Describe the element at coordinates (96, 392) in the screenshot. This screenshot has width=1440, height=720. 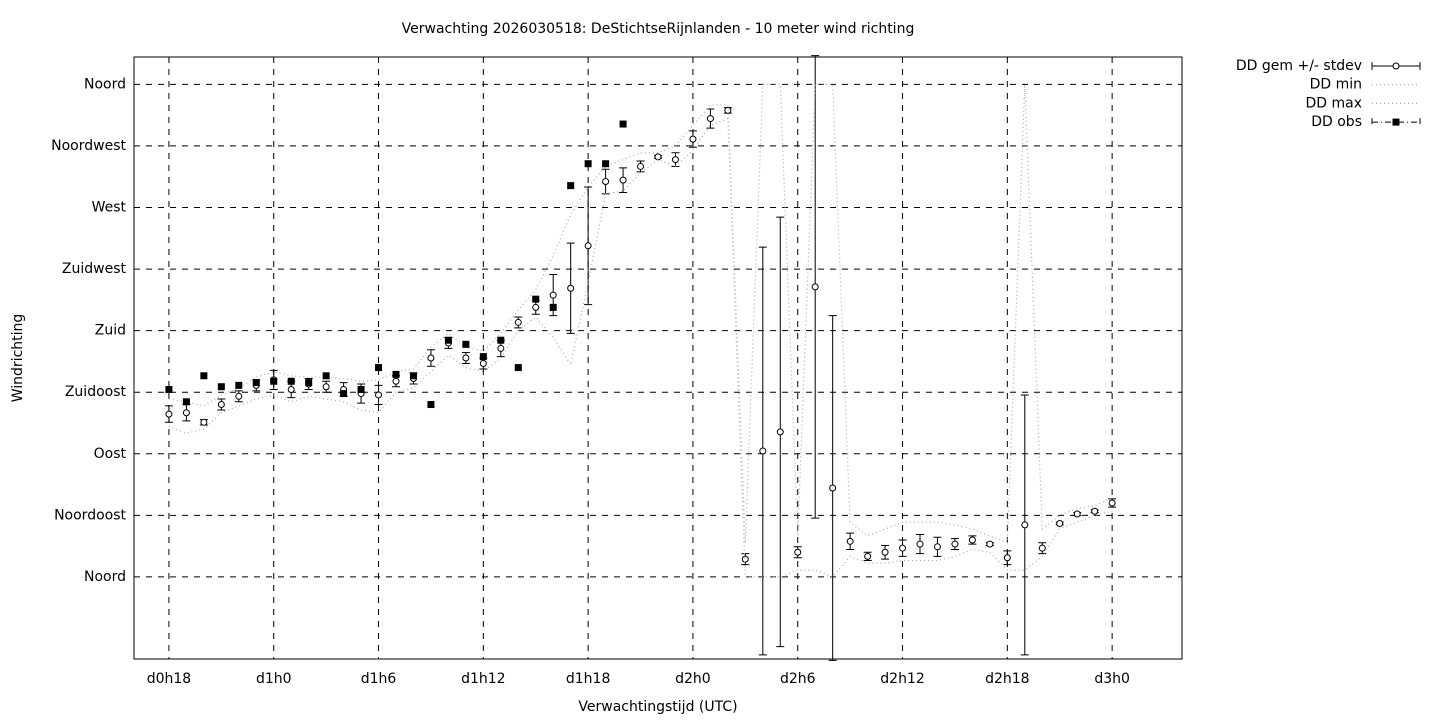
I see `y-tick-label: Zuidoost` at that location.